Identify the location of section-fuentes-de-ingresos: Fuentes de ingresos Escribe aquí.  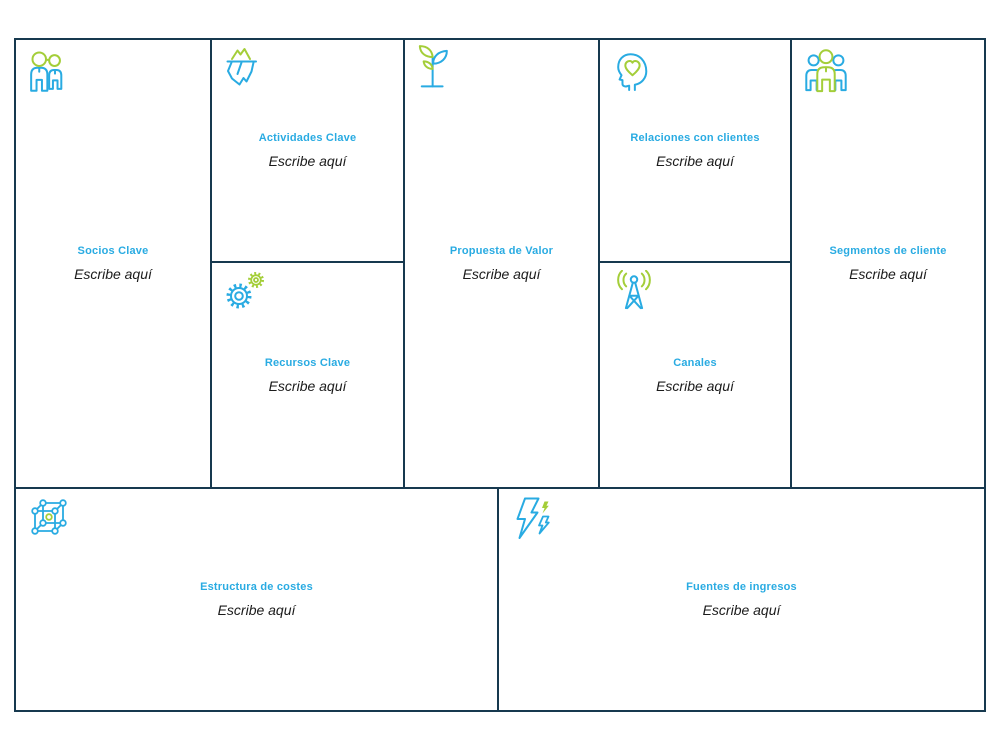
(741, 599).